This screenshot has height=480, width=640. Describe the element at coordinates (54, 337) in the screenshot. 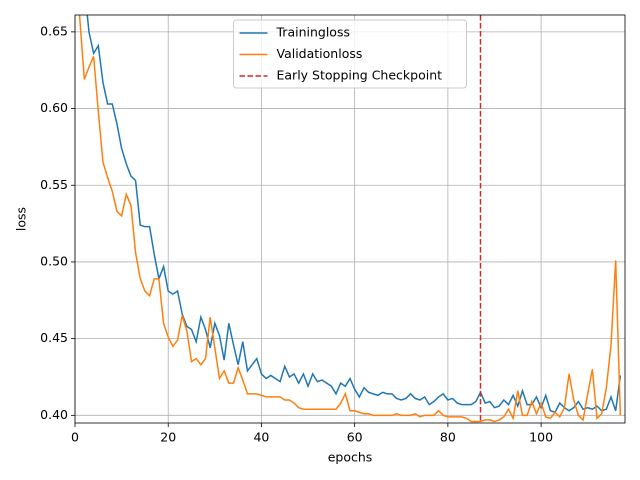

I see `y-tick-label: 0.45` at that location.